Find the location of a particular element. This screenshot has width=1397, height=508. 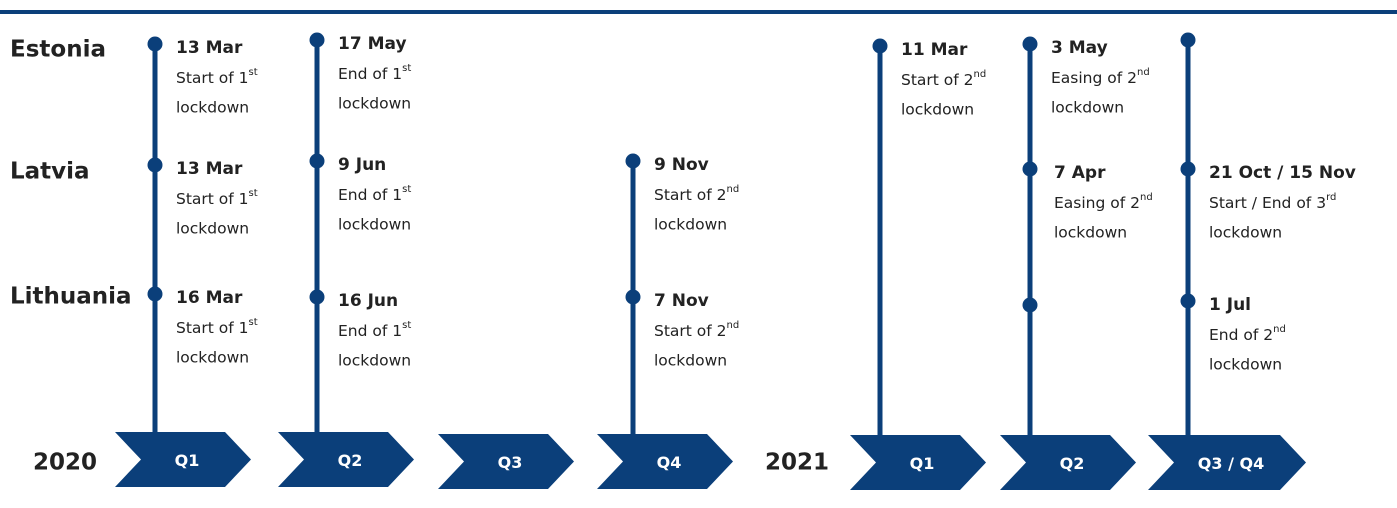

quarter-label: Q3 / Q4 is located at coordinates (1231, 463).